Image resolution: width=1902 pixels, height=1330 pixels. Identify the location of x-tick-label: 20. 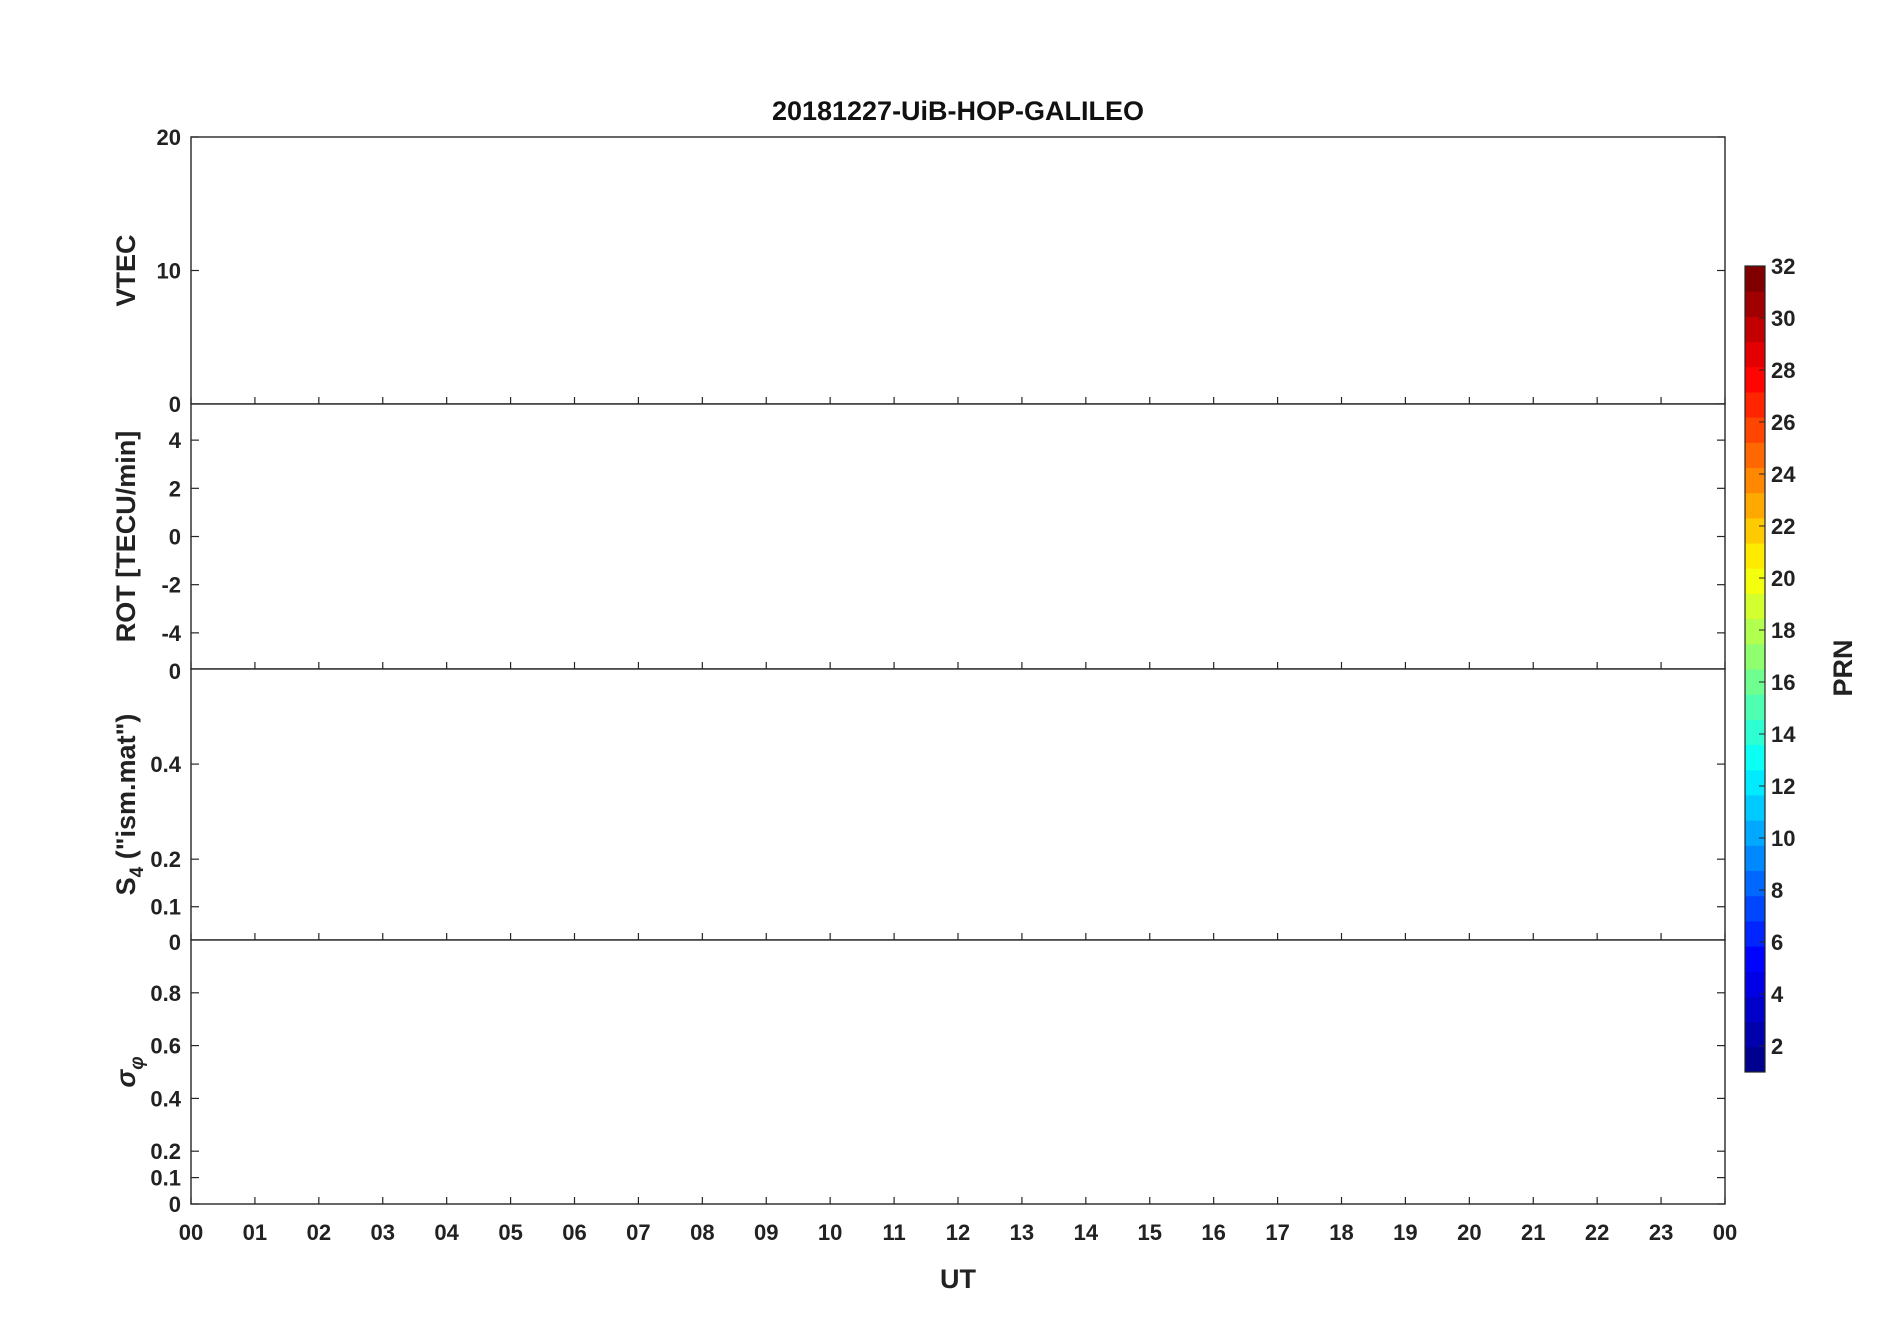
(1469, 1232).